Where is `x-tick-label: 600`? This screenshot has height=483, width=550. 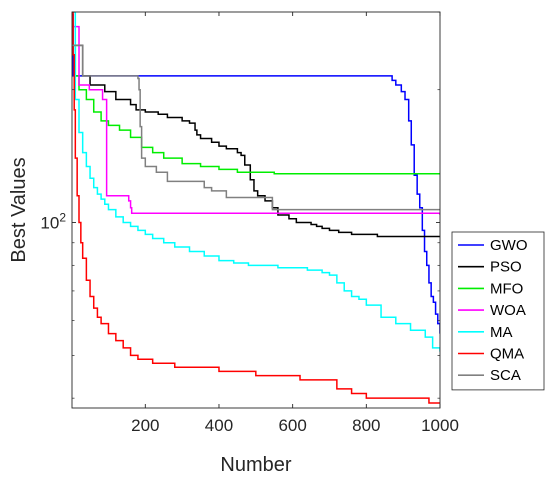 x-tick-label: 600 is located at coordinates (292, 425).